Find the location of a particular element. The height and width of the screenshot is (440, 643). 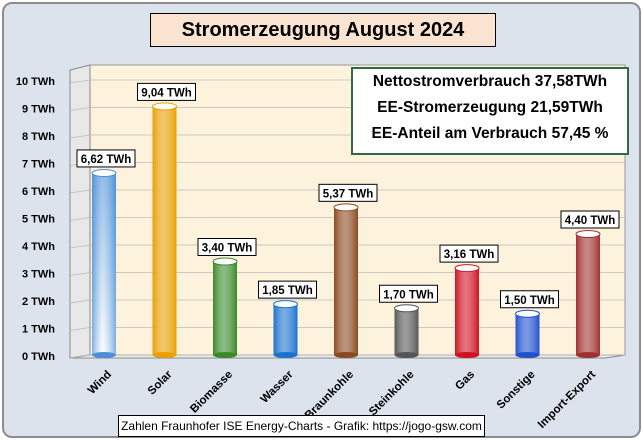

x-tick-label: Solar is located at coordinates (160, 382).